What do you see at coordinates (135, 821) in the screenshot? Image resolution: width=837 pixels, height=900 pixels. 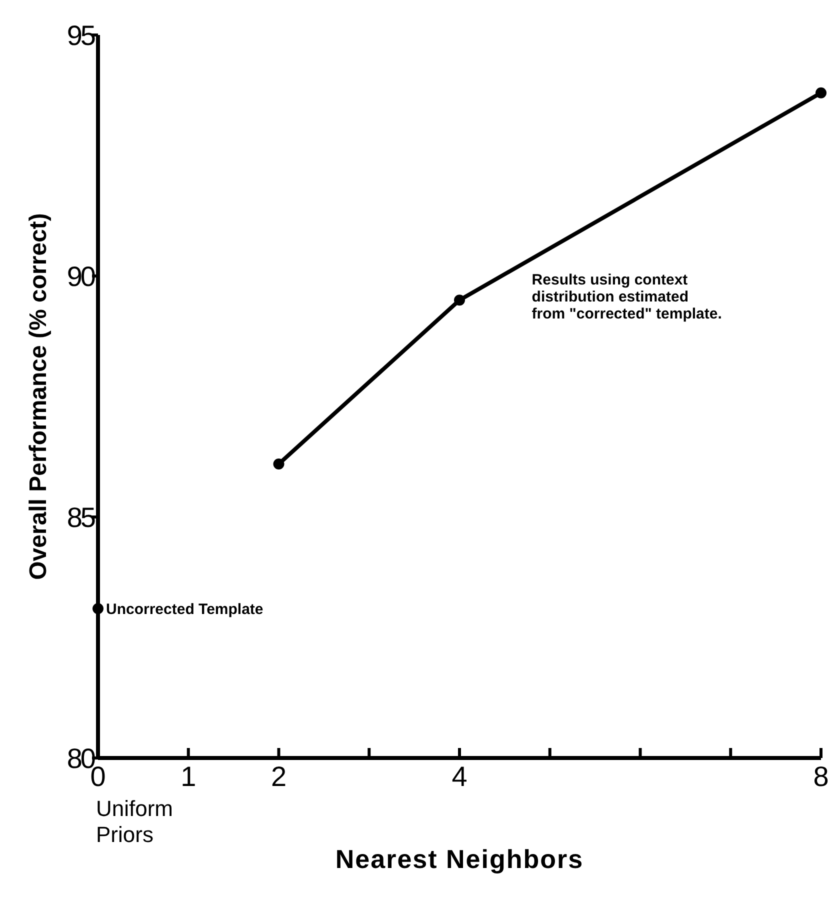 I see `text: Uniform Priors` at bounding box center [135, 821].